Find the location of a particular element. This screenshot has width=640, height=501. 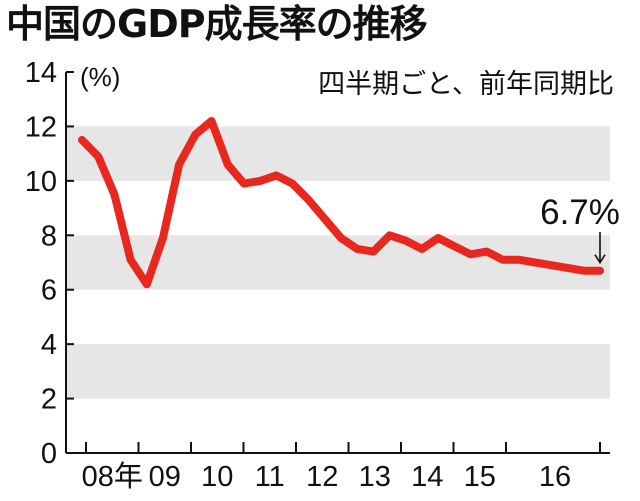

y-tick-label: 4 is located at coordinates (49, 345).